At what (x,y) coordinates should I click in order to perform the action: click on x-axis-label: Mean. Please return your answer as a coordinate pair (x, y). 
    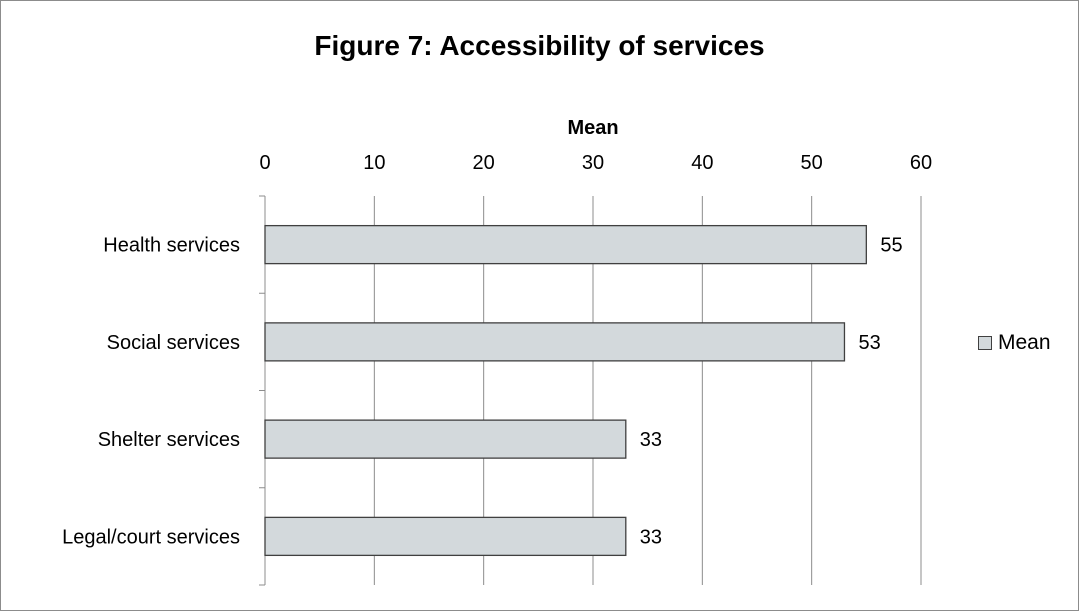
    Looking at the image, I should click on (592, 128).